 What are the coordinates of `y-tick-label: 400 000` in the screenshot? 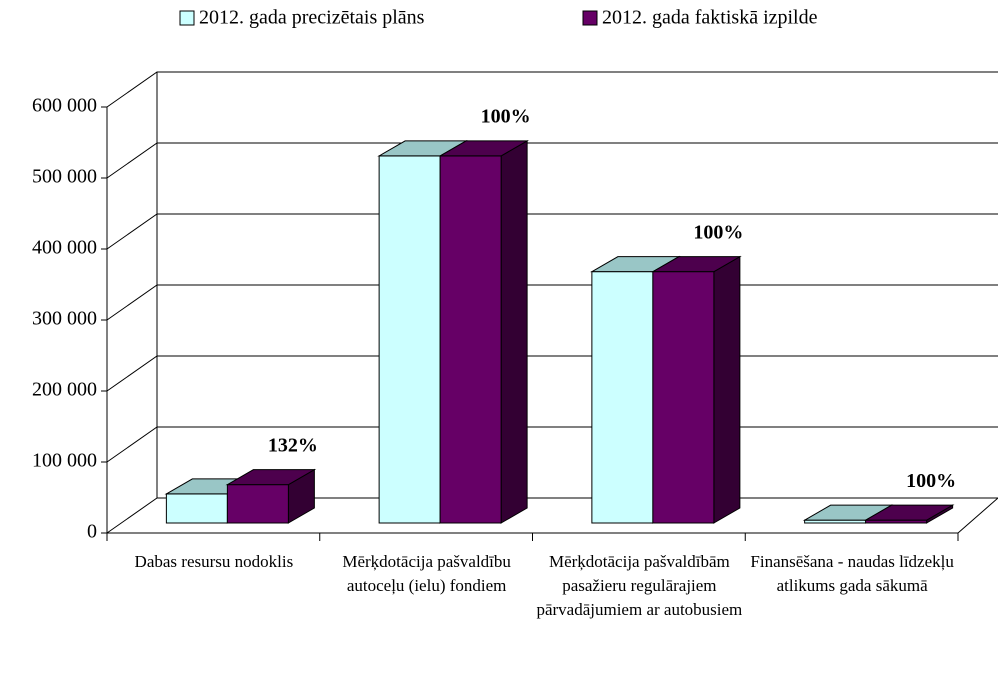 It's located at (64, 248).